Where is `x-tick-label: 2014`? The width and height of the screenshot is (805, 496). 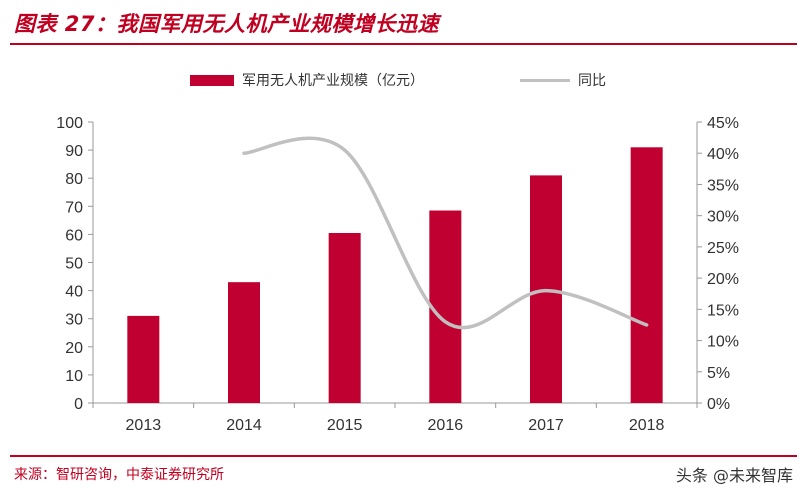 x-tick-label: 2014 is located at coordinates (244, 425).